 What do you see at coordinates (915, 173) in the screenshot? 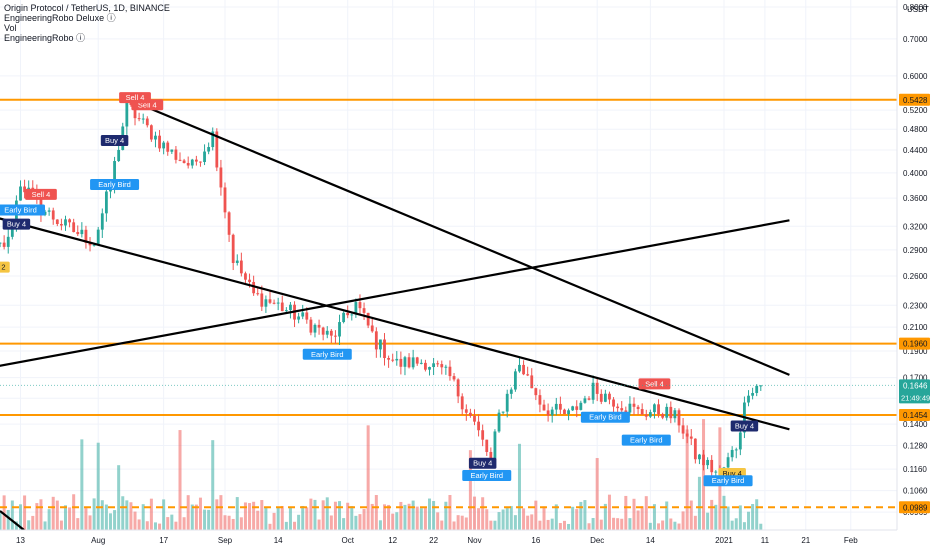
I see `y-tick-label: 0.4000` at bounding box center [915, 173].